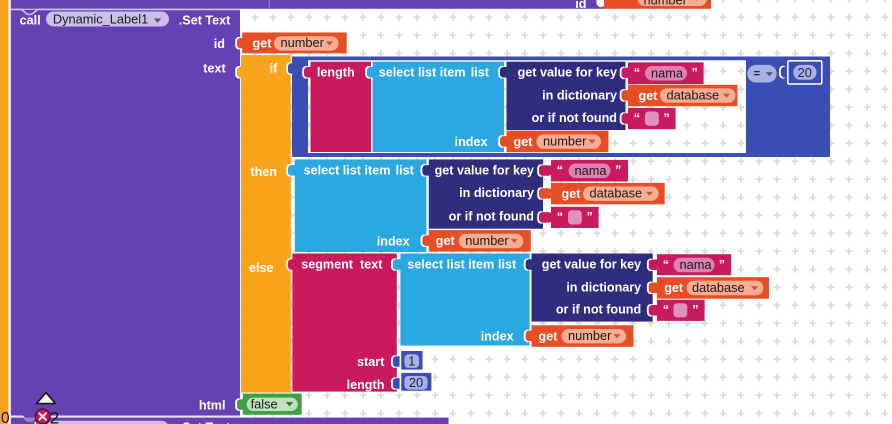  Describe the element at coordinates (263, 172) in the screenshot. I see `svg-text: then` at that location.